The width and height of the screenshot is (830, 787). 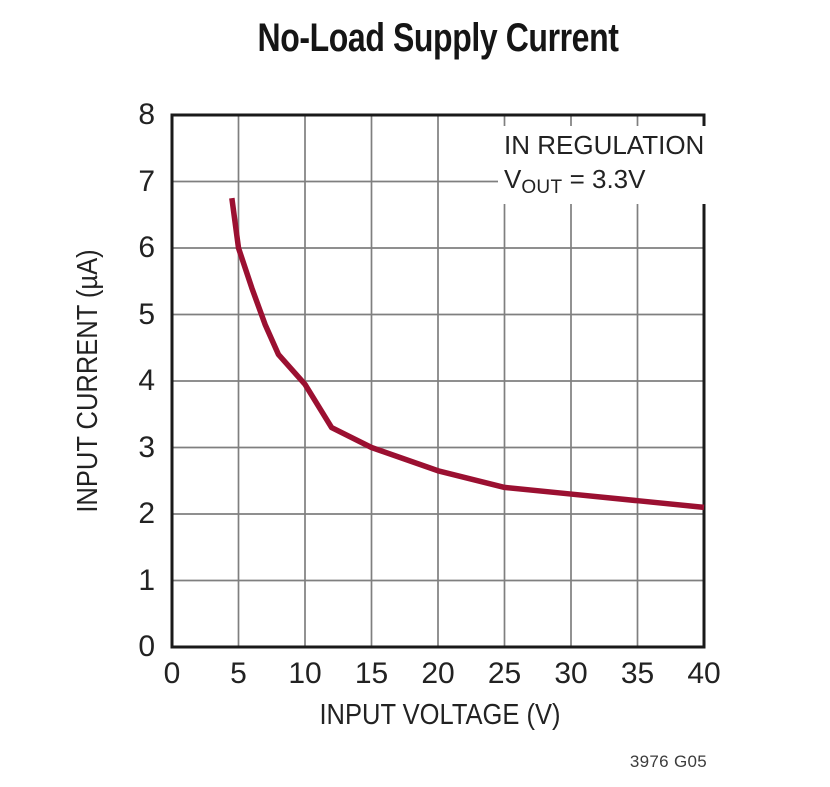 What do you see at coordinates (146, 646) in the screenshot?
I see `y-tick-label: 0` at bounding box center [146, 646].